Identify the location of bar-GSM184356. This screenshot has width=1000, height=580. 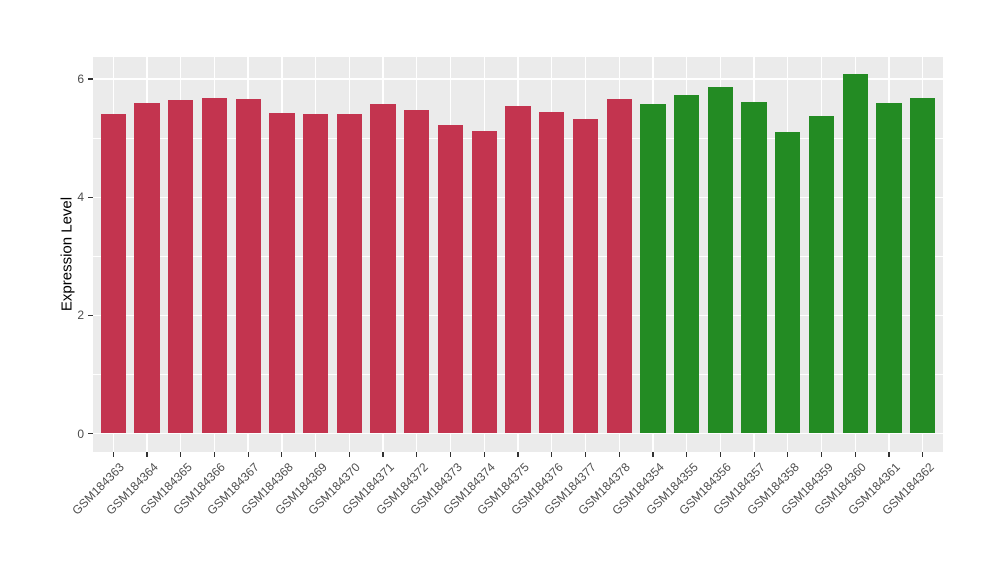
(720, 260).